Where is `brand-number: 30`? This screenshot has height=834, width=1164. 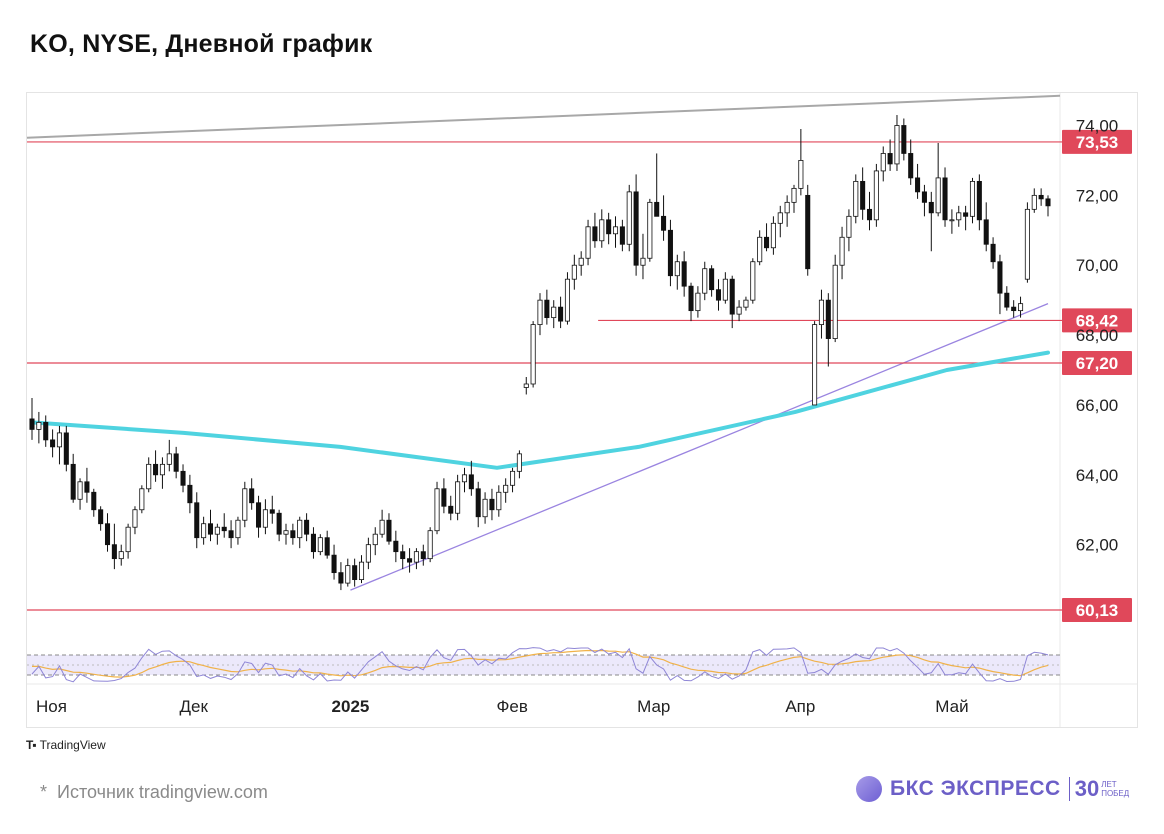 brand-number: 30 is located at coordinates (1087, 788).